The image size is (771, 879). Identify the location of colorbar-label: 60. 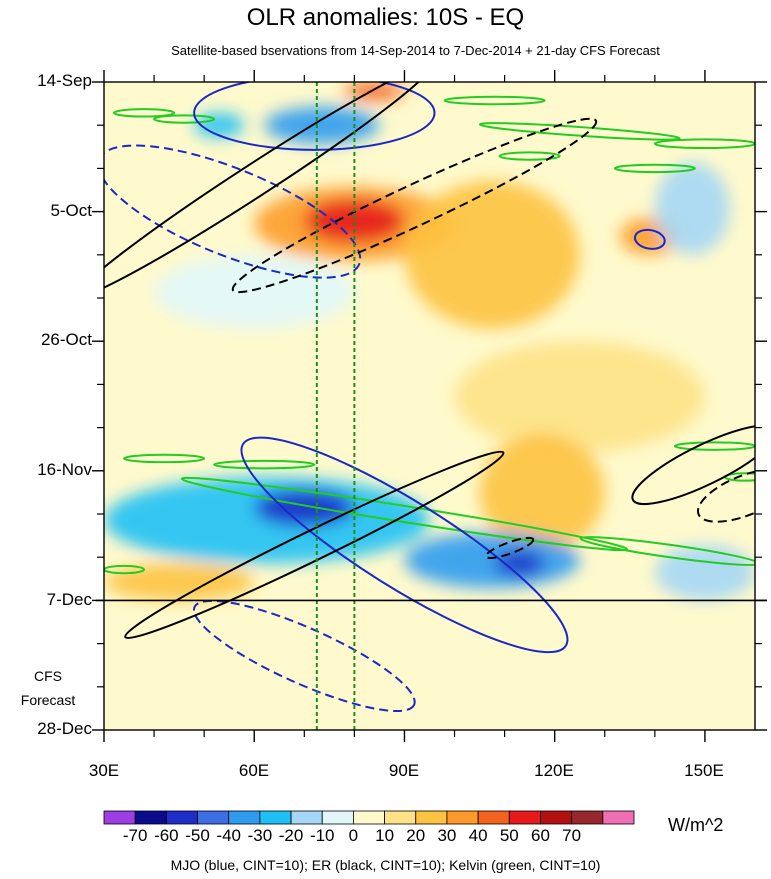
(540, 835).